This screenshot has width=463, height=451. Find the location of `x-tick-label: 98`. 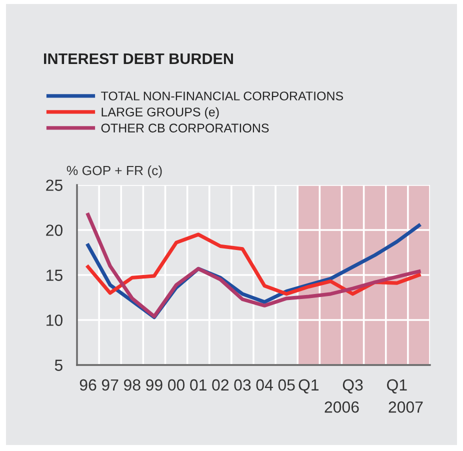

x-tick-label: 98 is located at coordinates (132, 385).